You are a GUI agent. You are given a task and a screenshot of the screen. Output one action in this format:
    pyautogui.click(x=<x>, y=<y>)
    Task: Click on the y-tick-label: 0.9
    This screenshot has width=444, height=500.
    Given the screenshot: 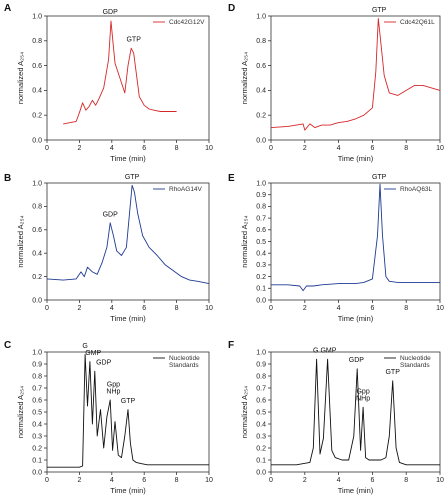 What is the action you would take?
    pyautogui.click(x=261, y=364)
    